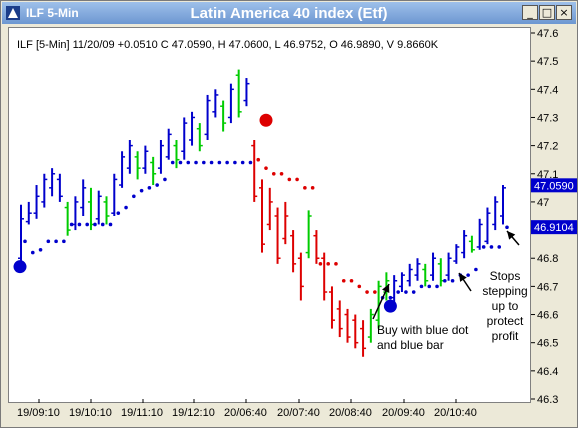 Image resolution: width=578 pixels, height=428 pixels. What do you see at coordinates (505, 321) in the screenshot?
I see `stops-annotation-text: protect` at bounding box center [505, 321].